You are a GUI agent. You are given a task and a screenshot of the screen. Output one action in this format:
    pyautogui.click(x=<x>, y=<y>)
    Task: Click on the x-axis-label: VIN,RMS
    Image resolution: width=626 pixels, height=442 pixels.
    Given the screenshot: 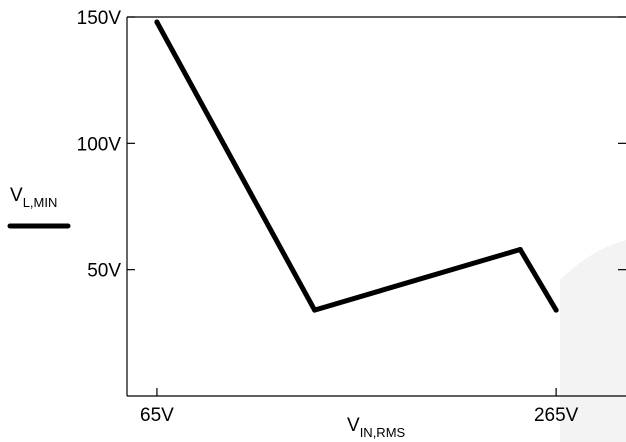 What is the action you would take?
    pyautogui.click(x=376, y=427)
    